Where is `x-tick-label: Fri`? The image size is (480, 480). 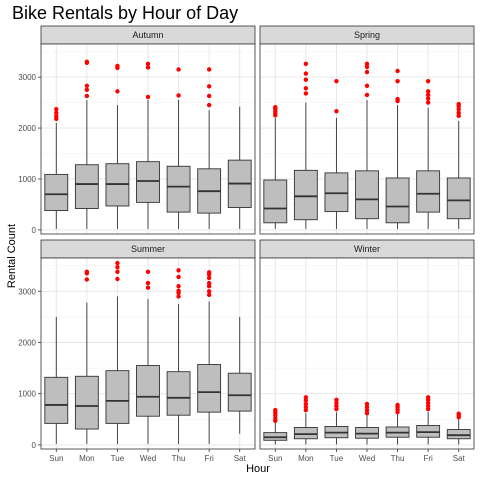 x-tick-label: Fri is located at coordinates (428, 458).